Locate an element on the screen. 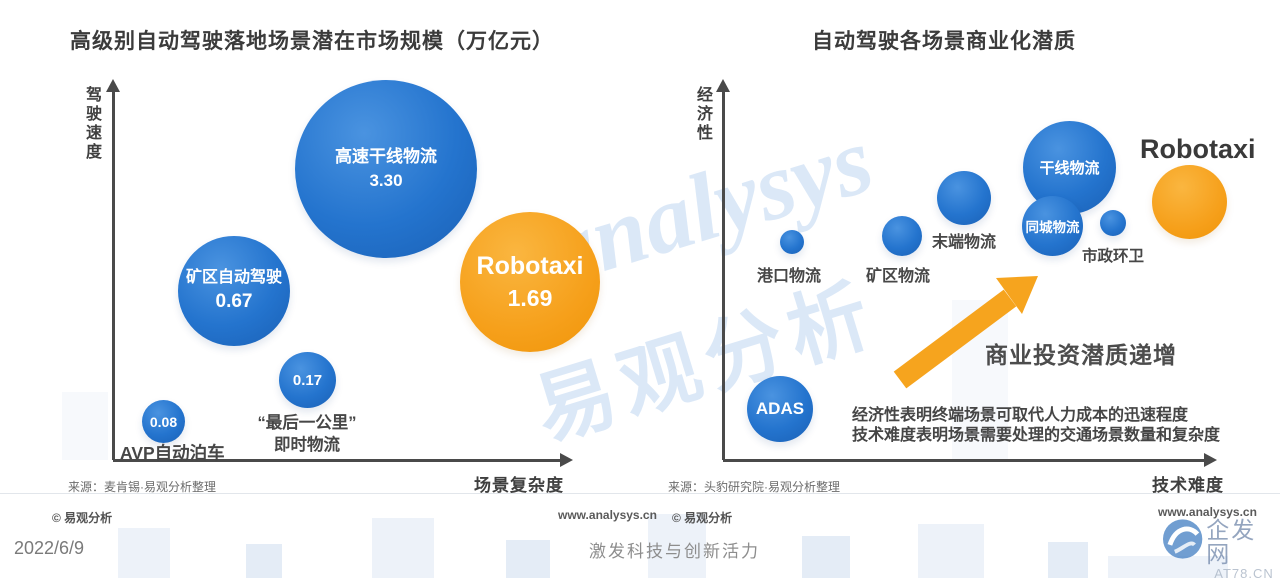  port-logistics-label: 港口物流 is located at coordinates (789, 276).